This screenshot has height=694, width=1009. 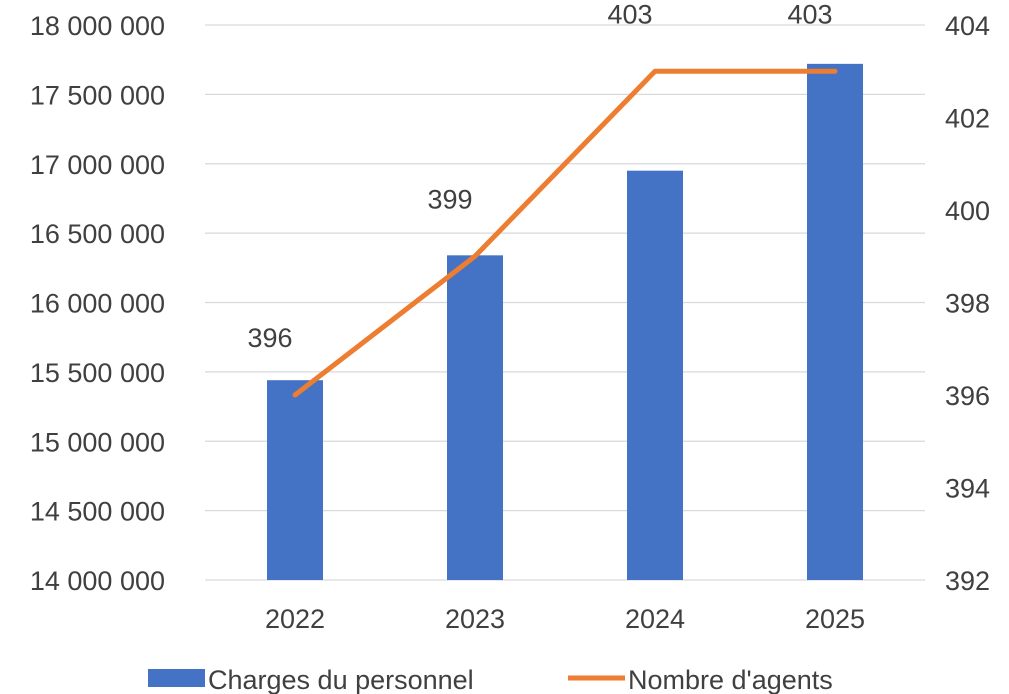 What do you see at coordinates (490, 679) in the screenshot?
I see `legend: Charges du personnel Nombre d'agents` at bounding box center [490, 679].